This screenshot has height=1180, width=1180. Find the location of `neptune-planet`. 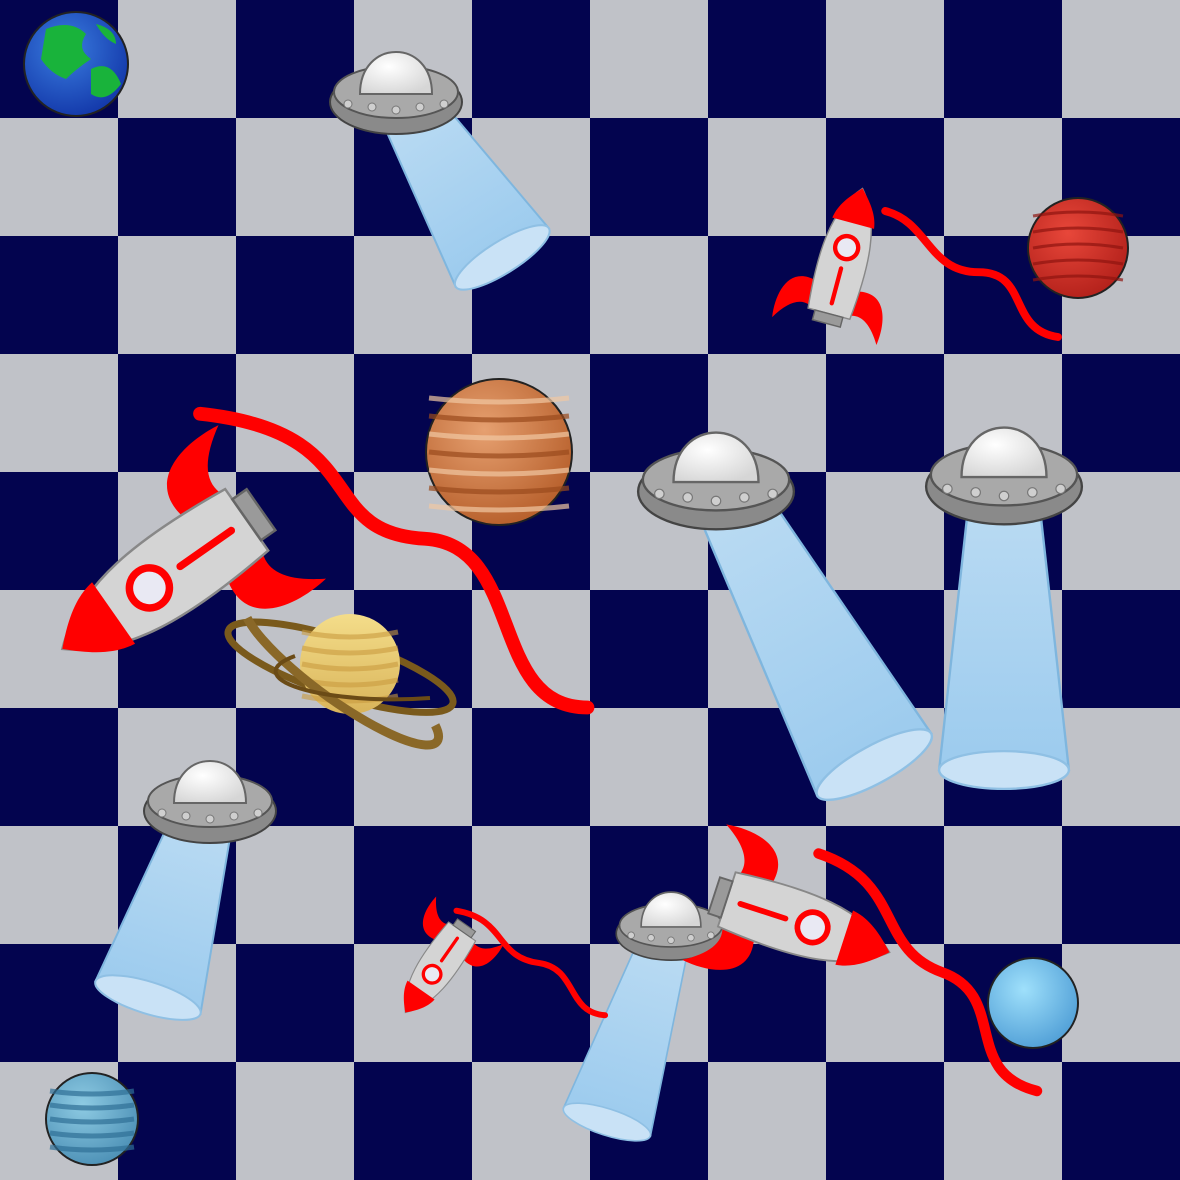

neptune-planet is located at coordinates (92, 1119).